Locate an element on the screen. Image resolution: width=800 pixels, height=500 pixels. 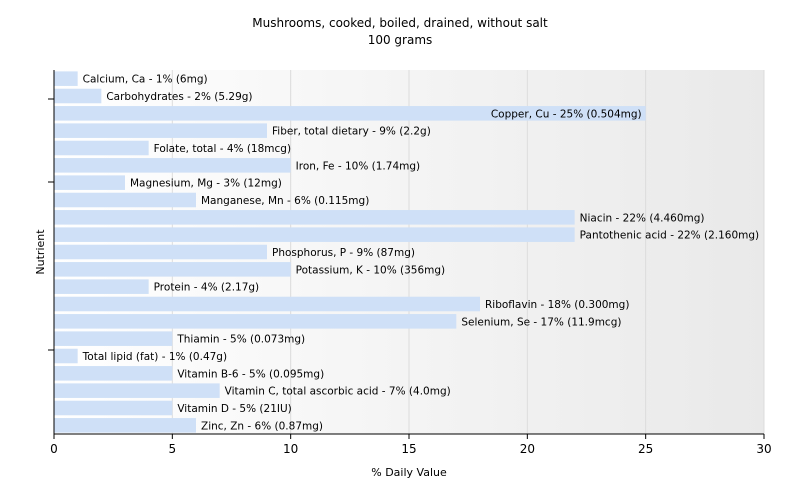
x-tick-label: 10 is located at coordinates (290, 449).